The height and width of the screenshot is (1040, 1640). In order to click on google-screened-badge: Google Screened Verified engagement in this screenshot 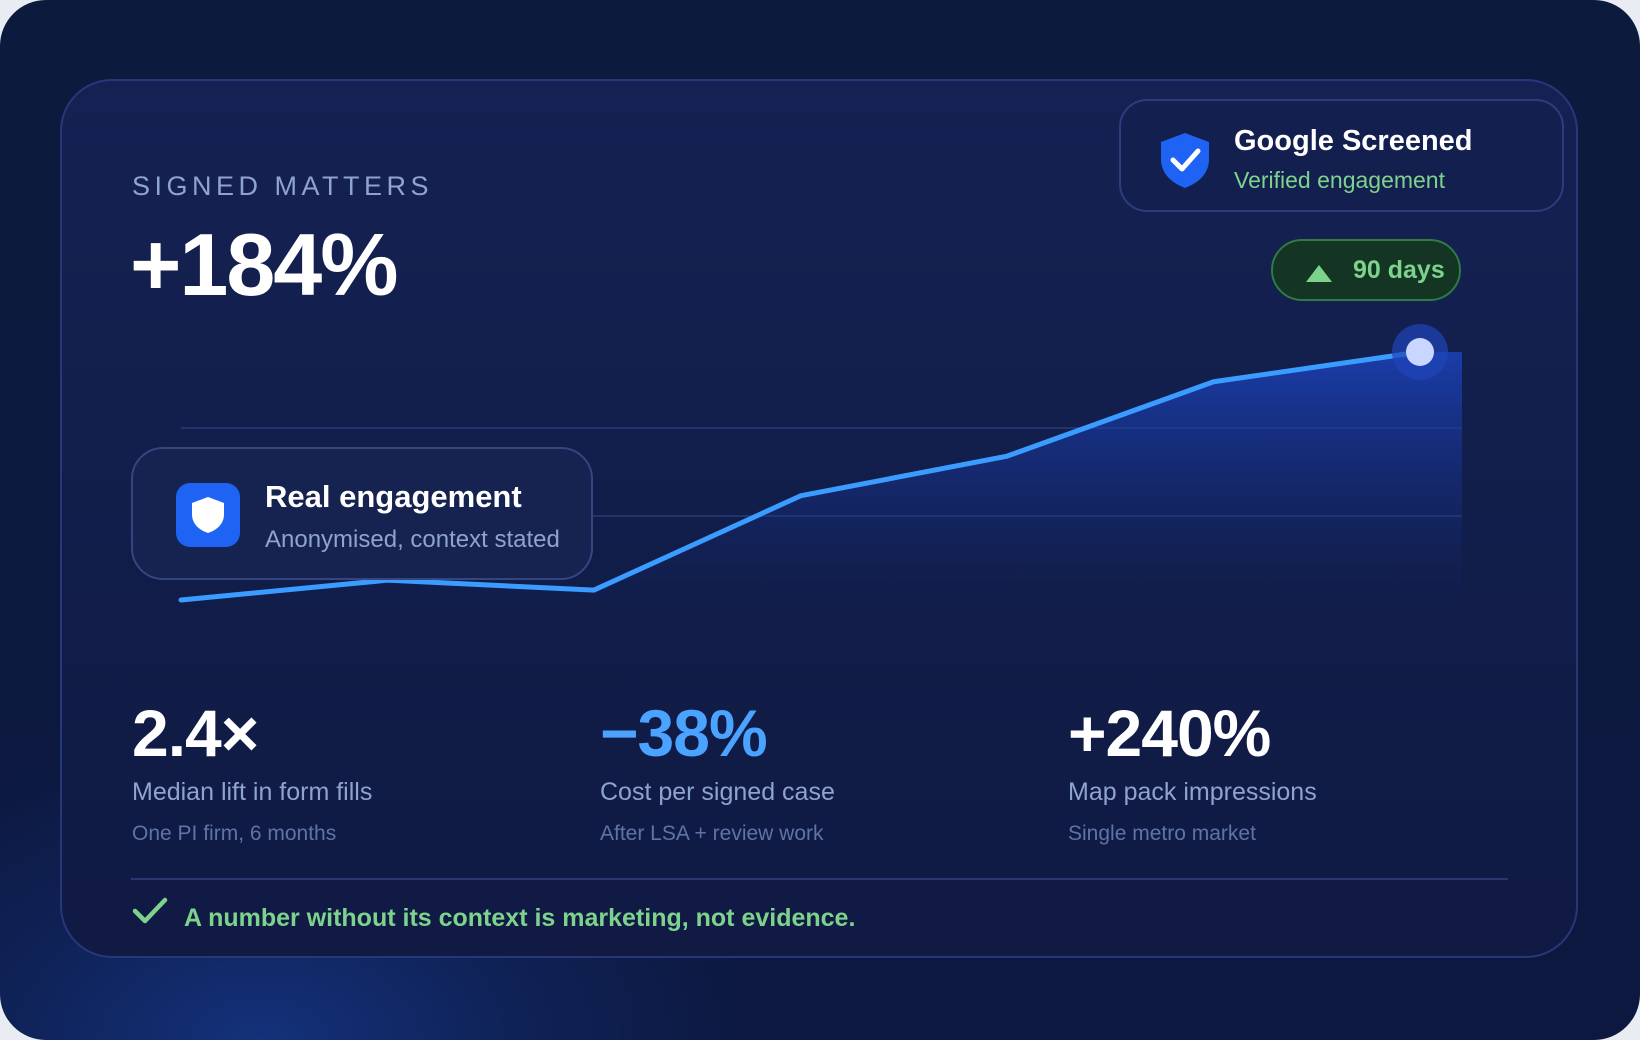, I will do `click(1341, 155)`.